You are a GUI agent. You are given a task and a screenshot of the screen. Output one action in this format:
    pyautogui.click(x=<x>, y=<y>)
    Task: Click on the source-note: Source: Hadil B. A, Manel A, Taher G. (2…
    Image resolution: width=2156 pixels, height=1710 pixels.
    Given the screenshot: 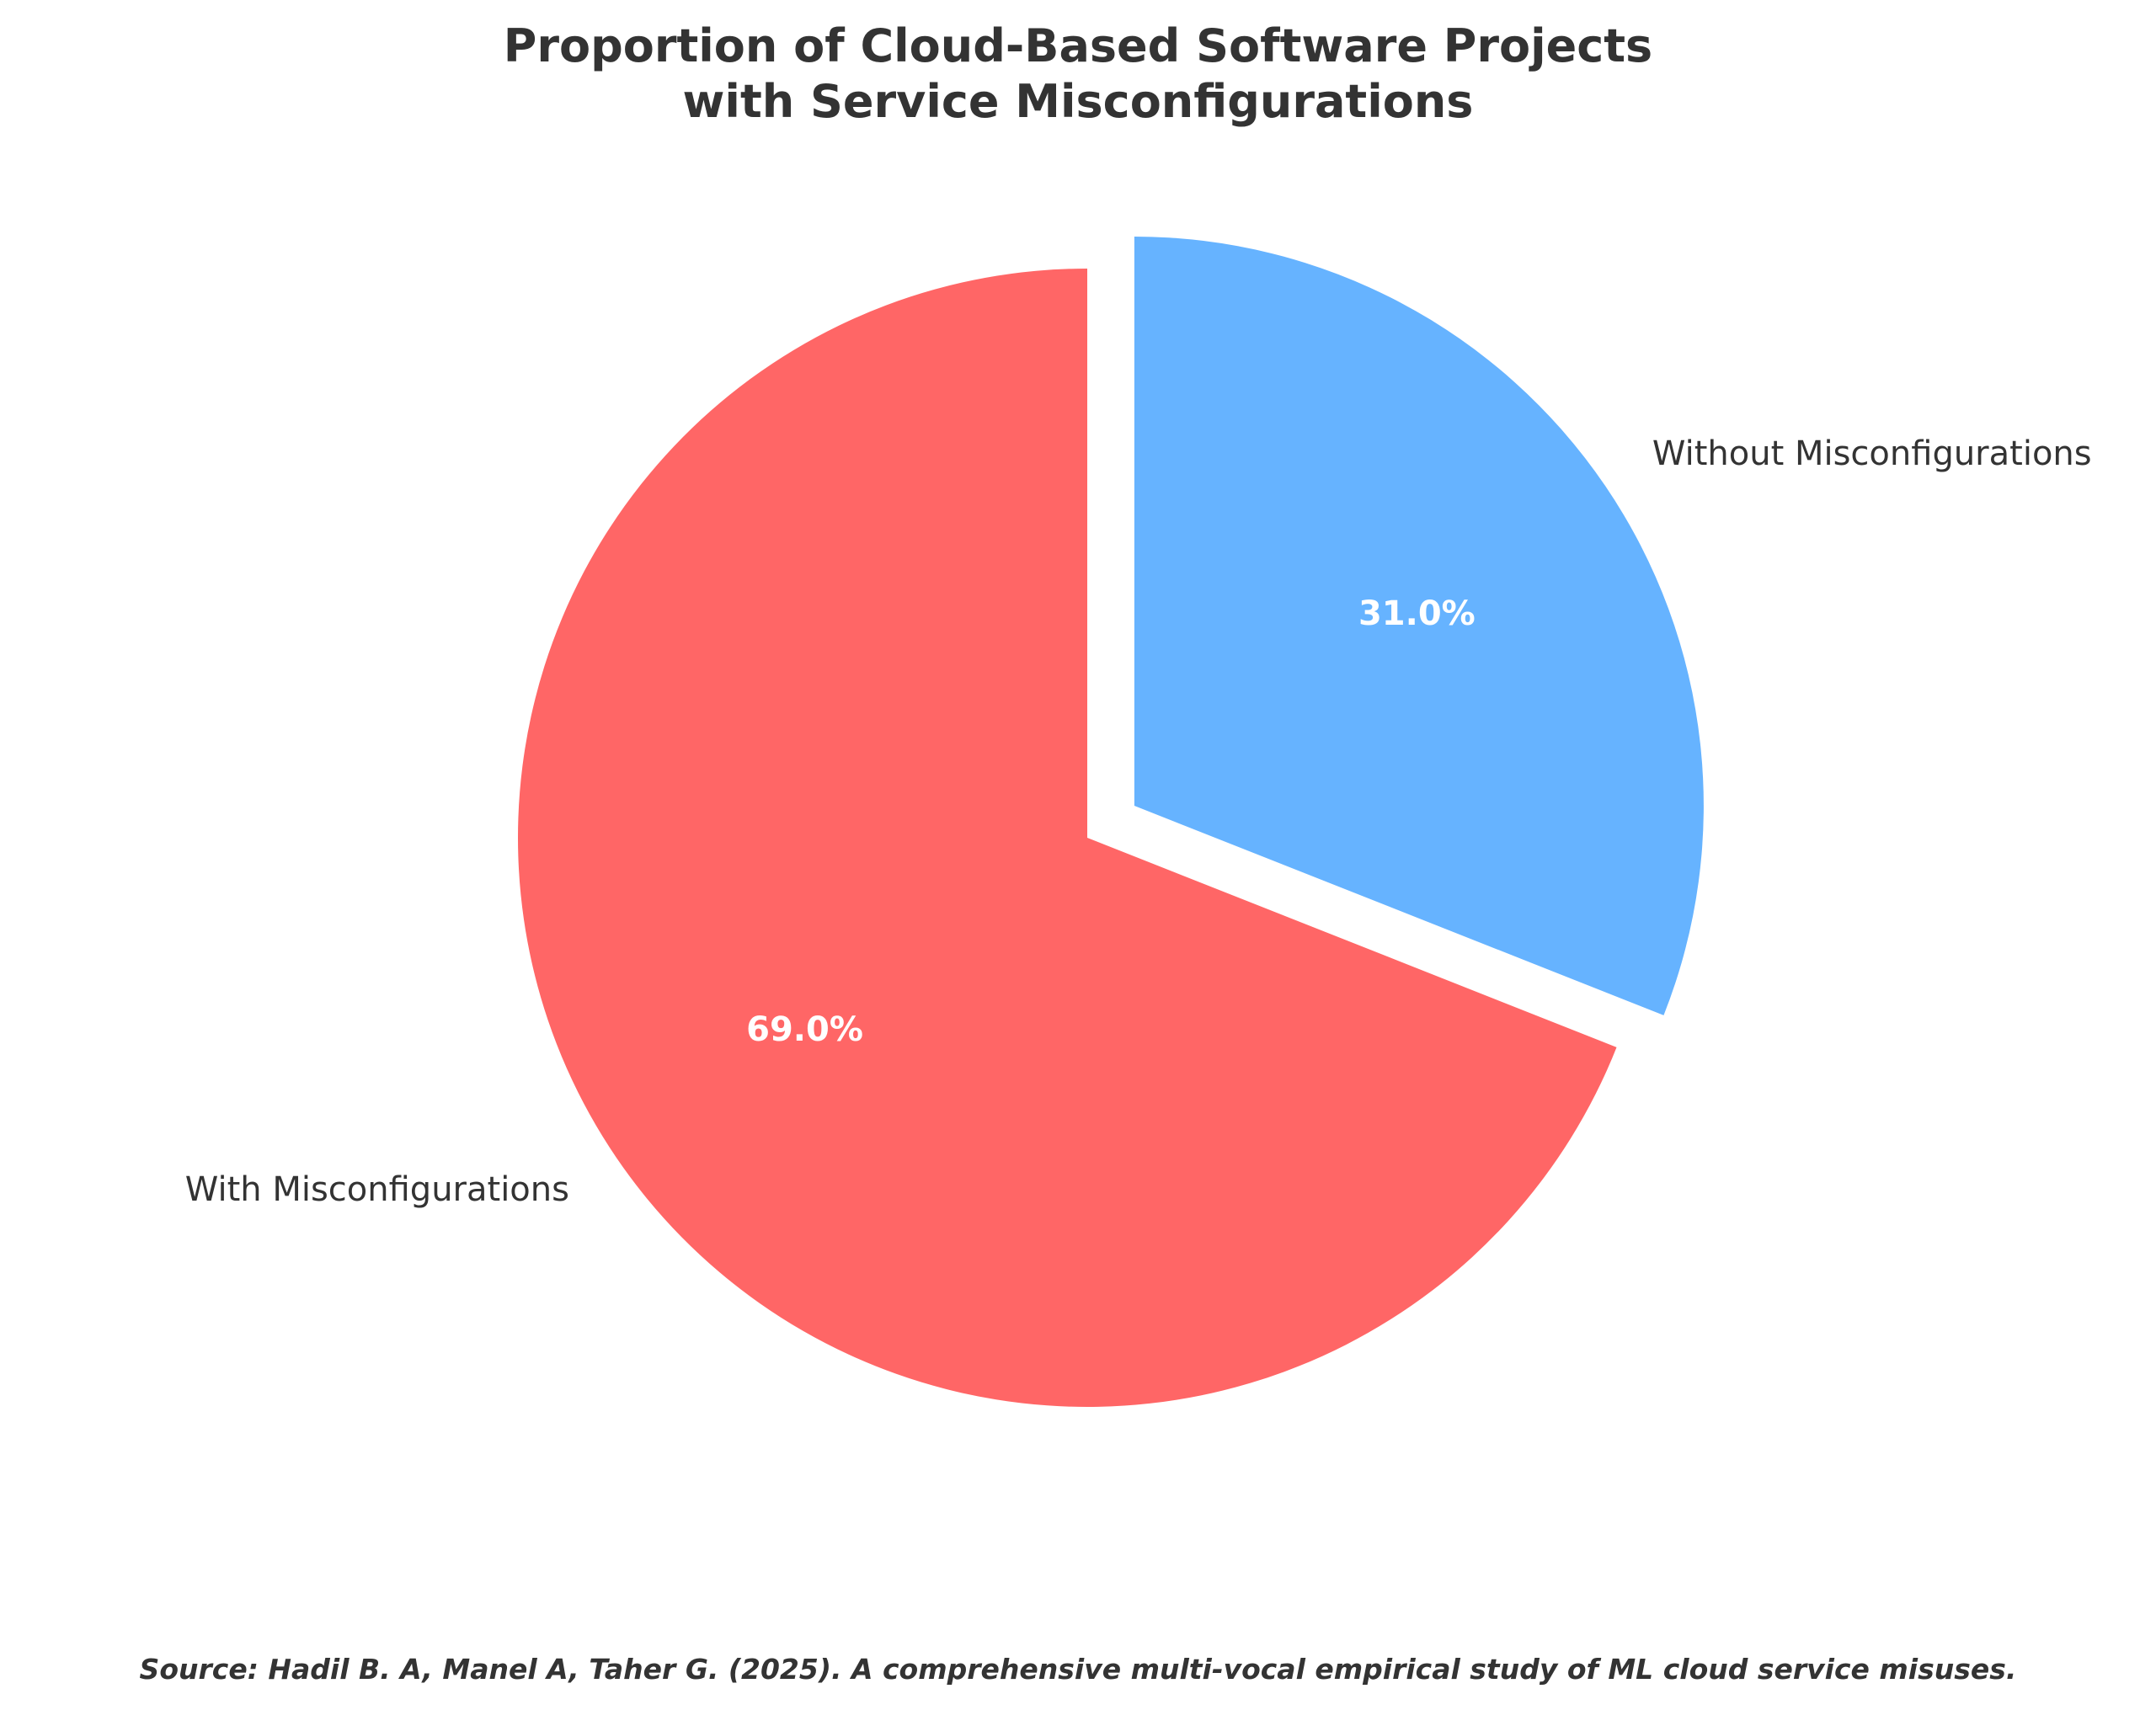 What is the action you would take?
    pyautogui.click(x=1078, y=1669)
    